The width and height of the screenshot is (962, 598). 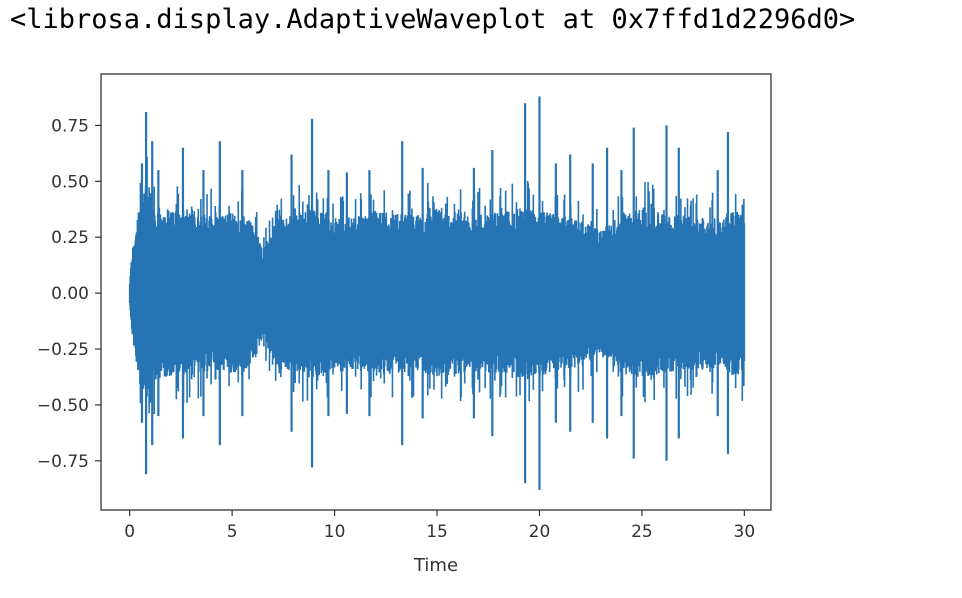 What do you see at coordinates (540, 532) in the screenshot?
I see `x-tick-label: 20` at bounding box center [540, 532].